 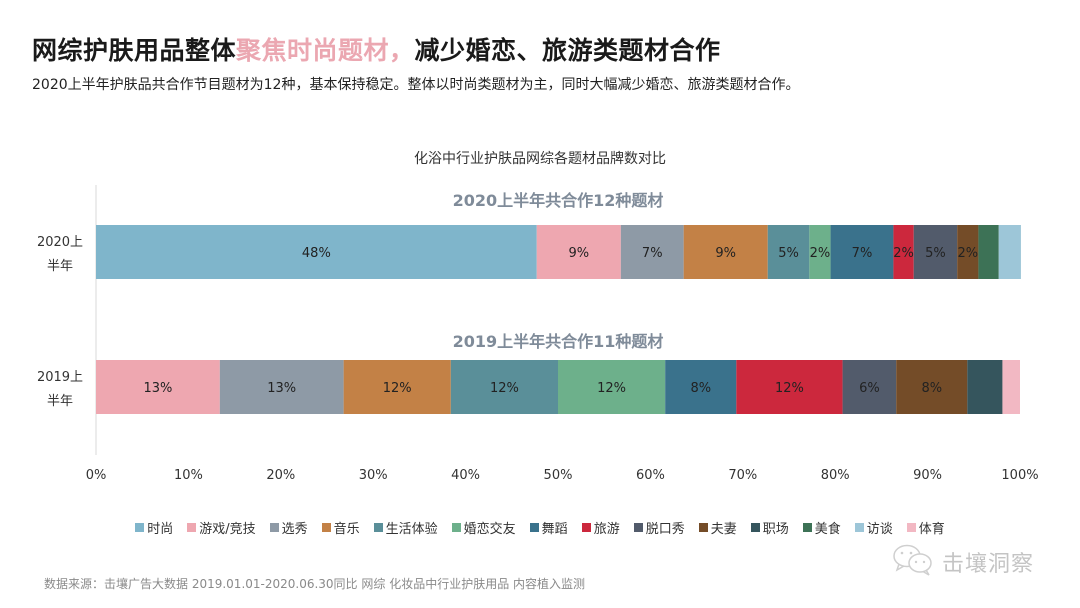 I want to click on chart-title: 化浴中行业护肤品网综各题材品牌数对比, so click(x=540, y=159).